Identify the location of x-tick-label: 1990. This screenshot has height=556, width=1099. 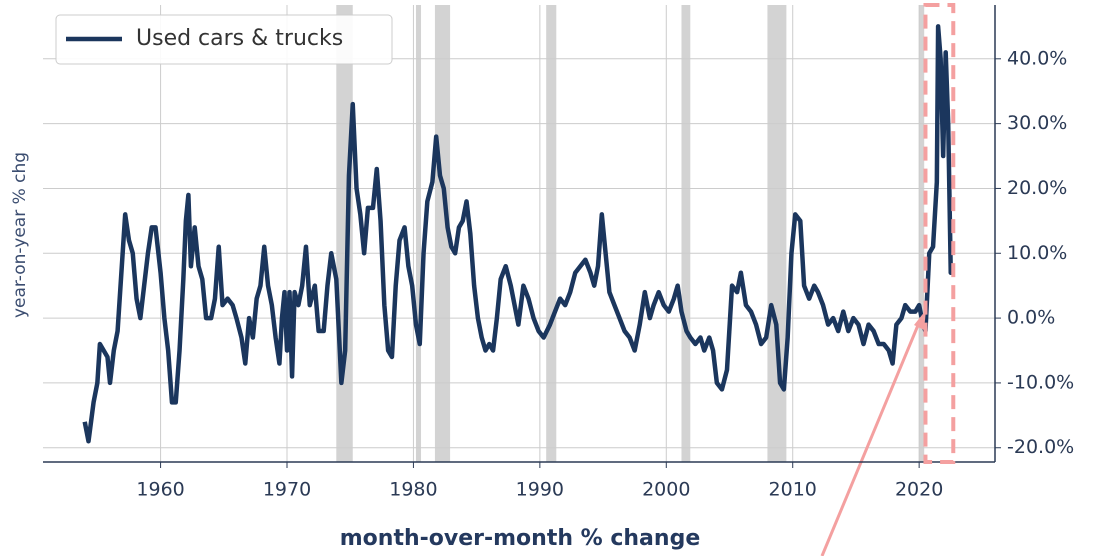
(540, 490).